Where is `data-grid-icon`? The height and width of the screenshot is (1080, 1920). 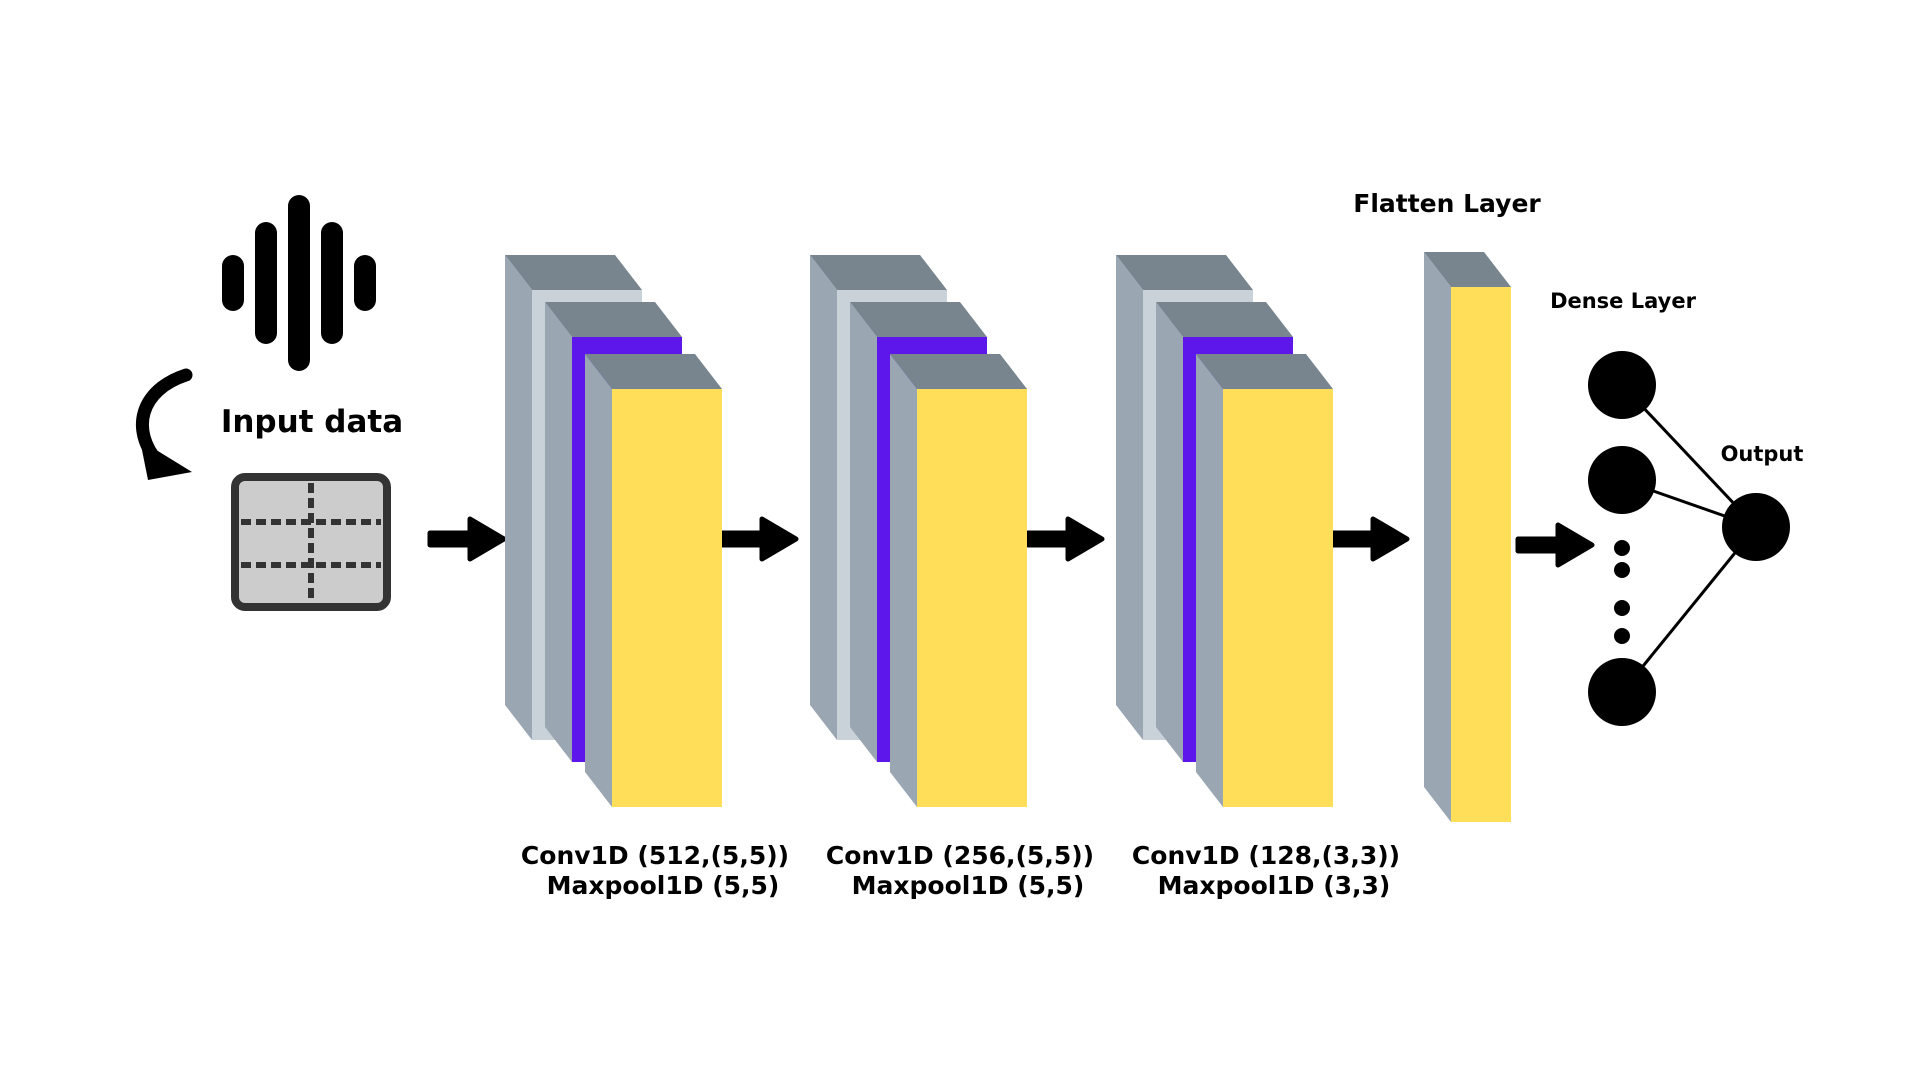 data-grid-icon is located at coordinates (311, 542).